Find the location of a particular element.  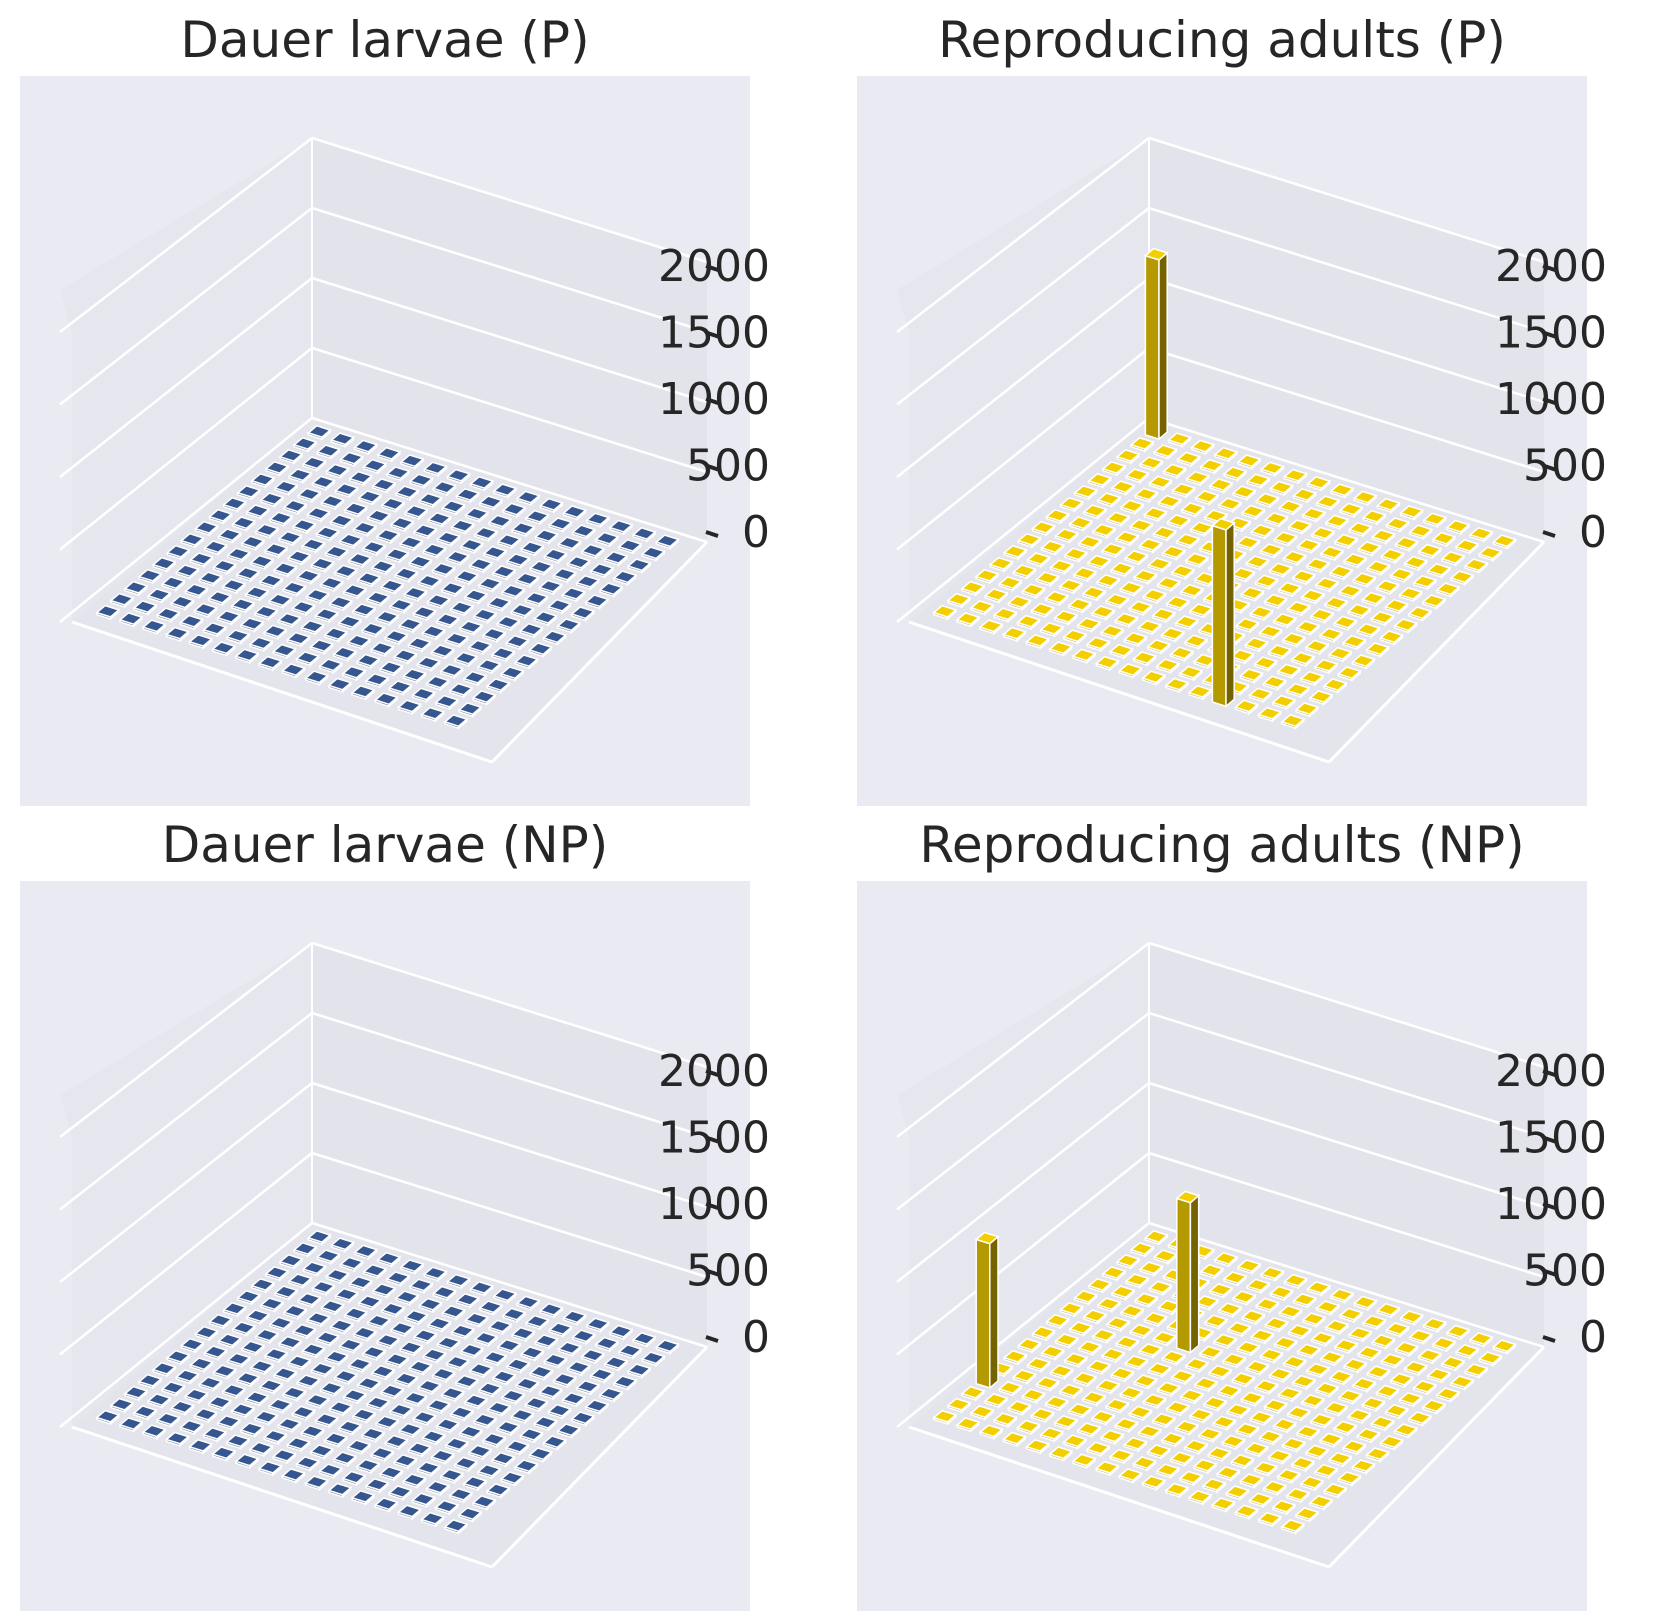

z-tick-label: 0 is located at coordinates (1593, 1337).